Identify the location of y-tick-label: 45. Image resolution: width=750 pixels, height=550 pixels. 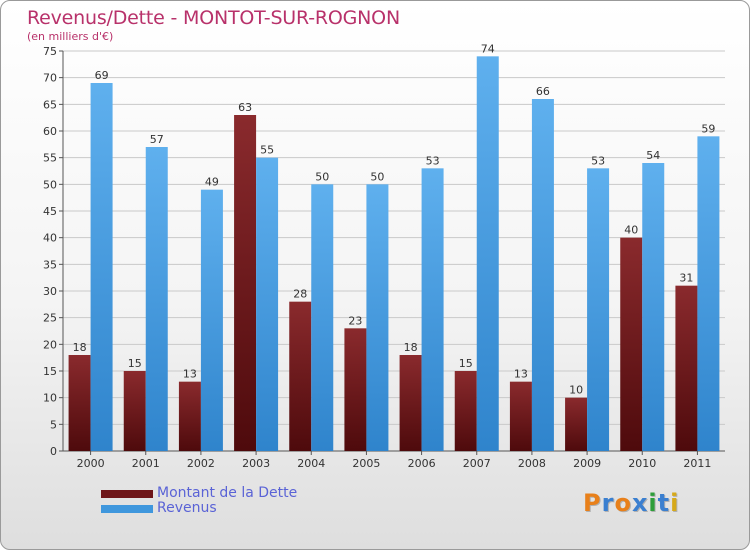
(50, 211).